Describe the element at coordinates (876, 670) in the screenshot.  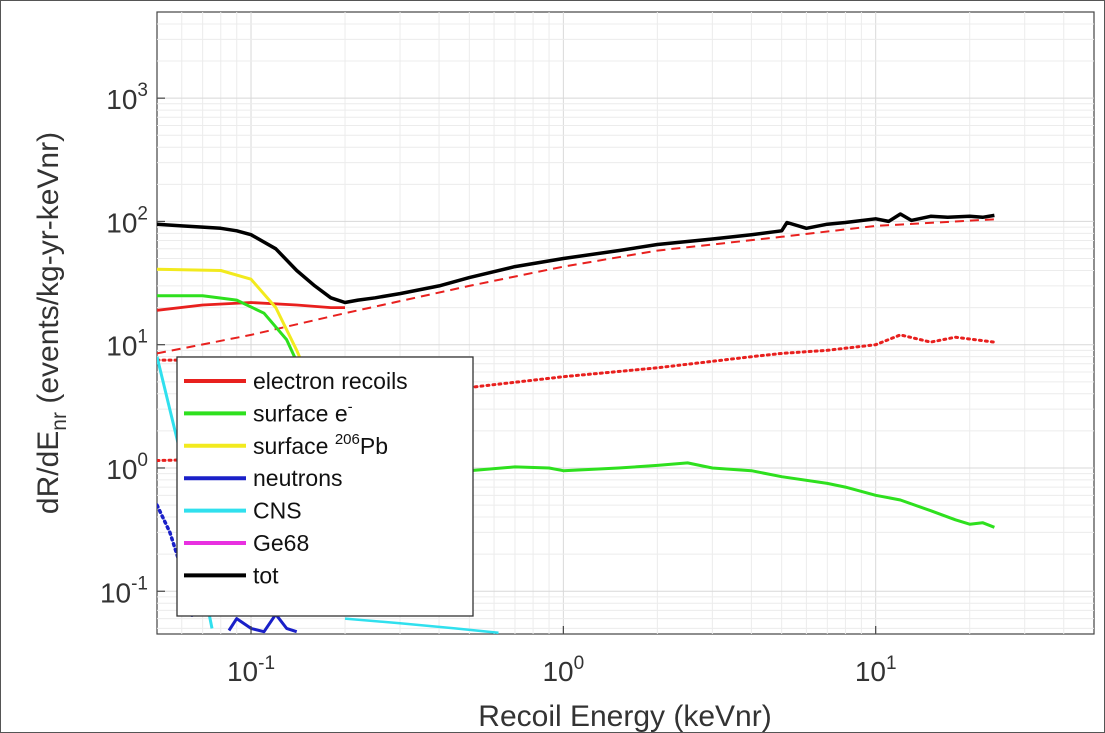
I see `x-tick-label: 10¹` at that location.